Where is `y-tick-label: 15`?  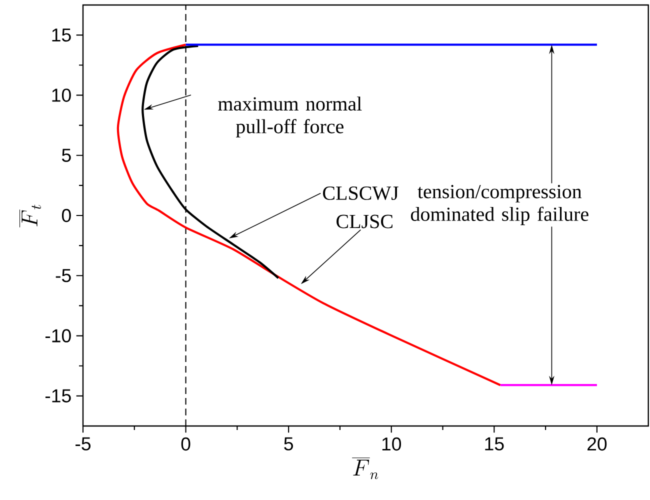 y-tick-label: 15 is located at coordinates (61, 35).